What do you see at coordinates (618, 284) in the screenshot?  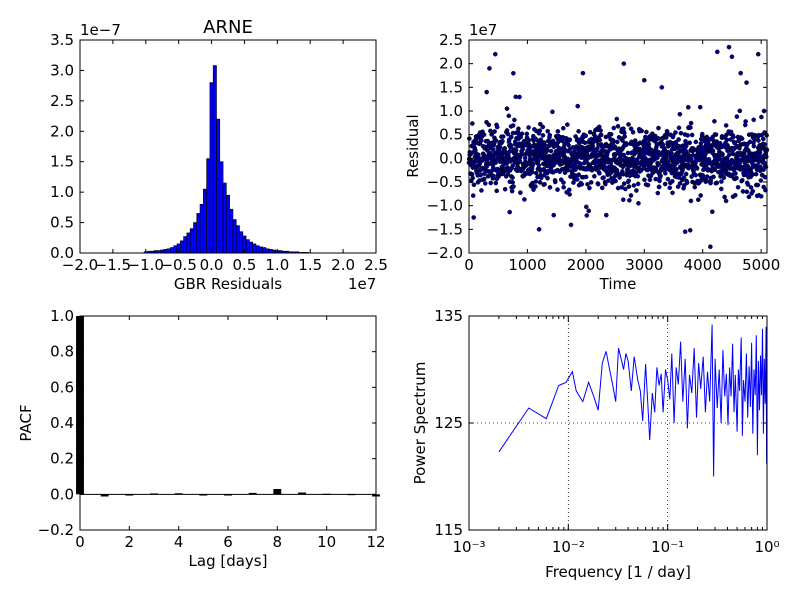 I see `residual-x-axis-label: Time` at bounding box center [618, 284].